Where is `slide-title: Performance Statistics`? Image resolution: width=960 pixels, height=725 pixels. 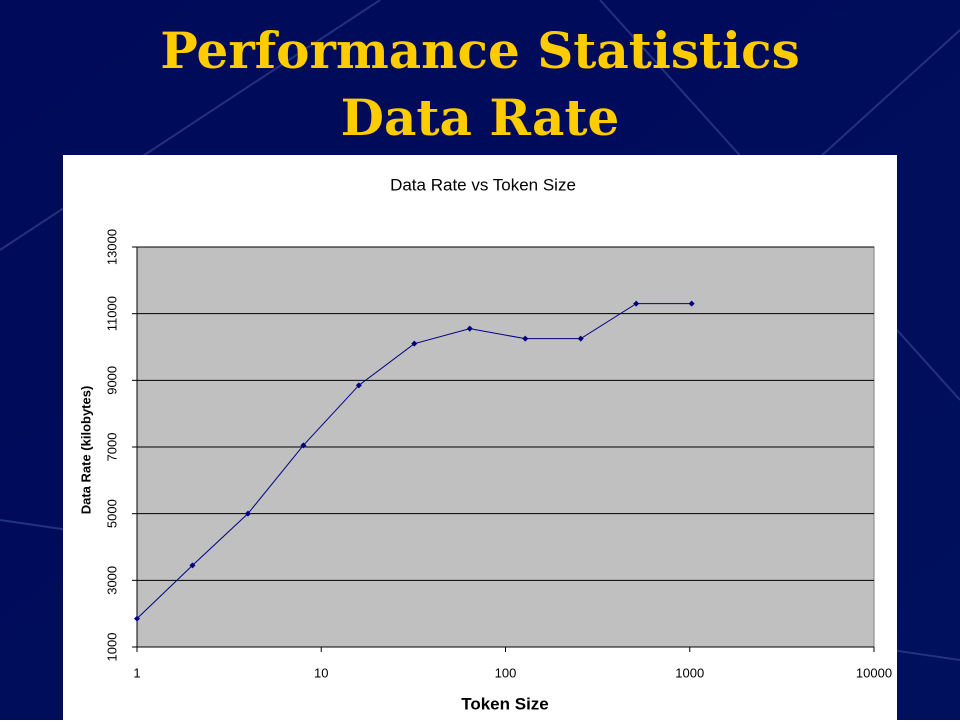
slide-title: Performance Statistics is located at coordinates (479, 50).